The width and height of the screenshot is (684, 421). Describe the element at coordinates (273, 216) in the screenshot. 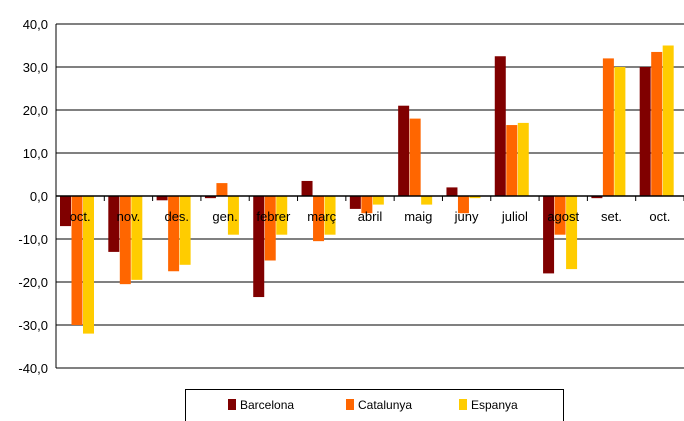

I see `x-category-label: febrer` at that location.